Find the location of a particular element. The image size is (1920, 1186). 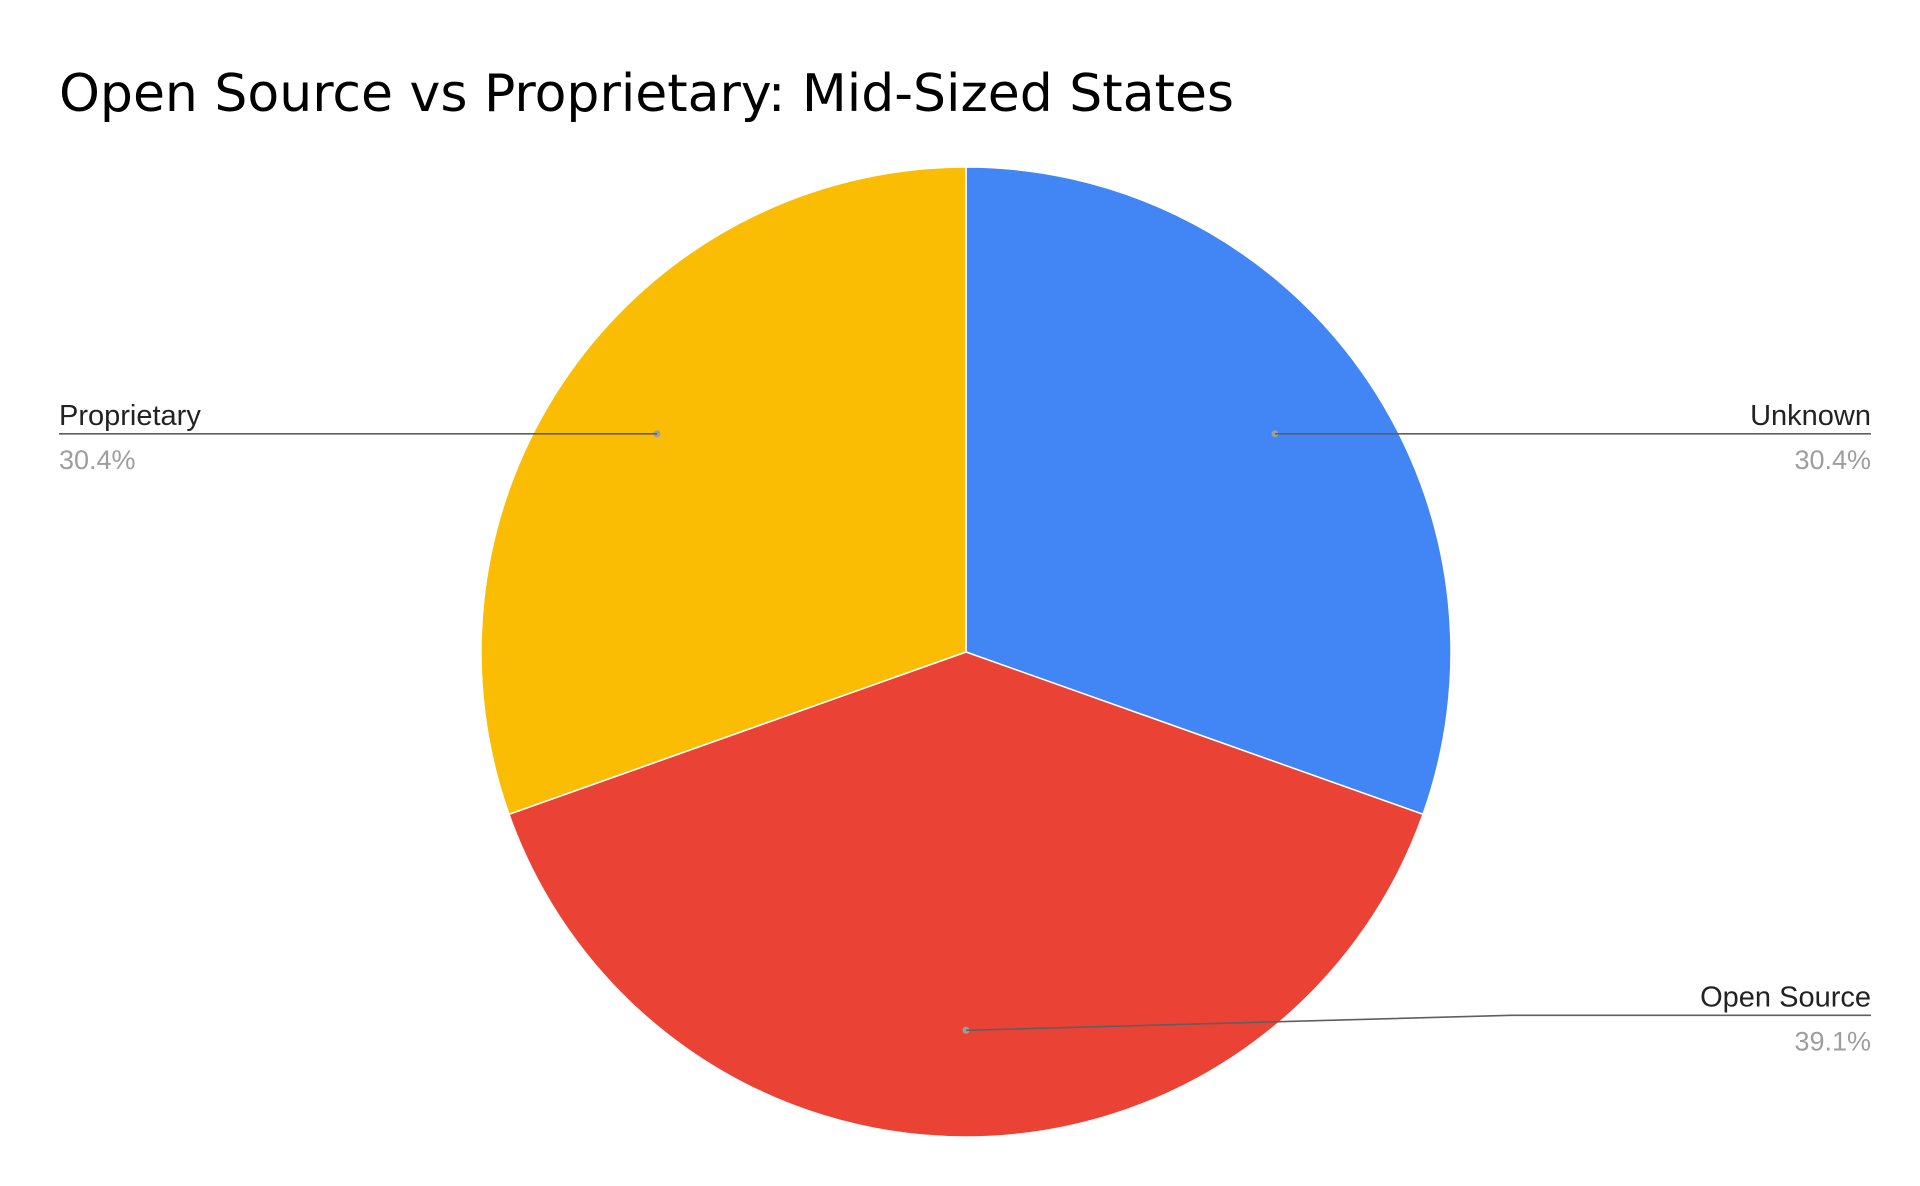

pie-slice-unknown is located at coordinates (1208, 491).